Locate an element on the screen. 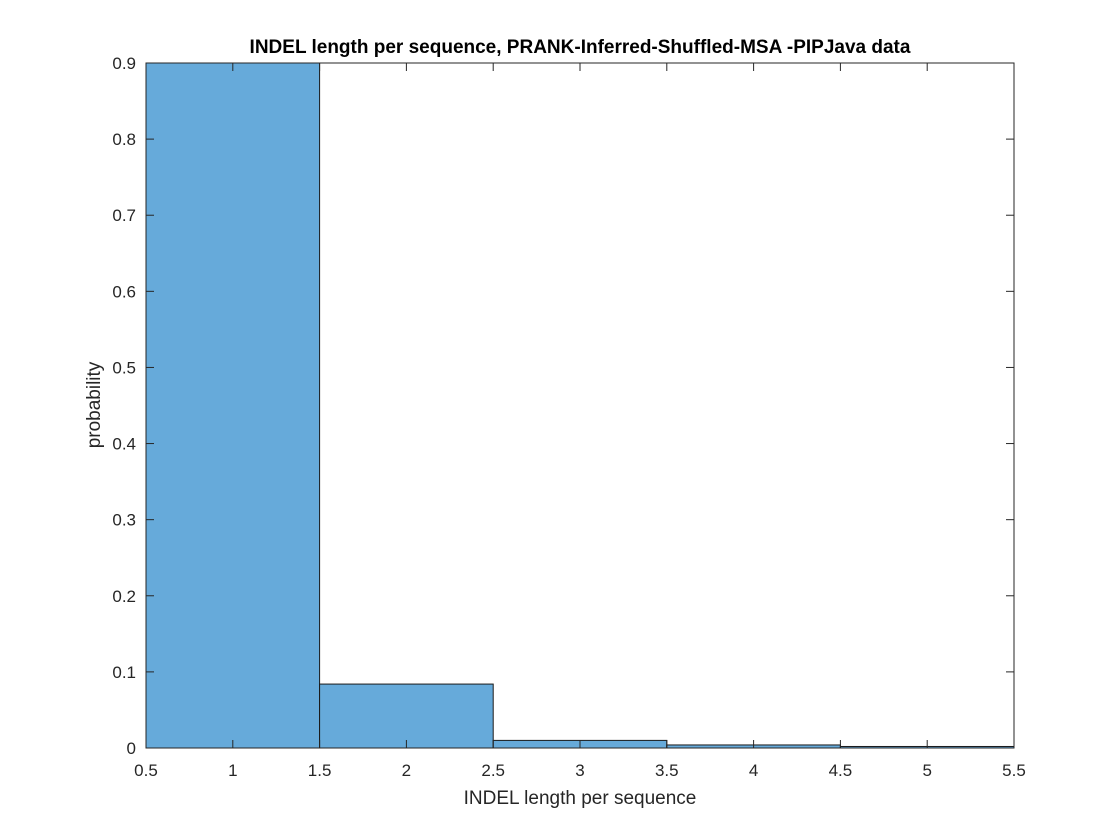 Image resolution: width=1120 pixels, height=840 pixels. x-tick-label: 3.5 is located at coordinates (667, 770).